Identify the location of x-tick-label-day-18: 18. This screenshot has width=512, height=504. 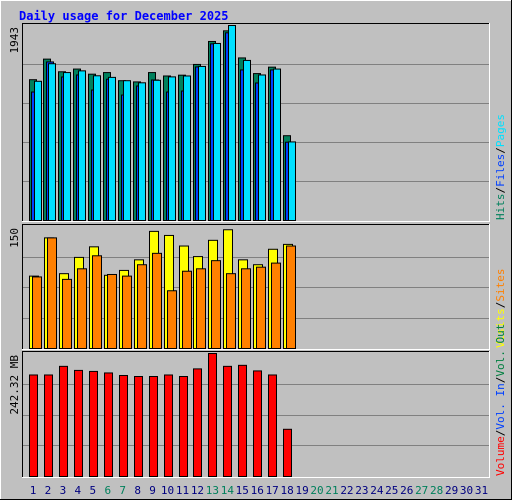
(287, 490).